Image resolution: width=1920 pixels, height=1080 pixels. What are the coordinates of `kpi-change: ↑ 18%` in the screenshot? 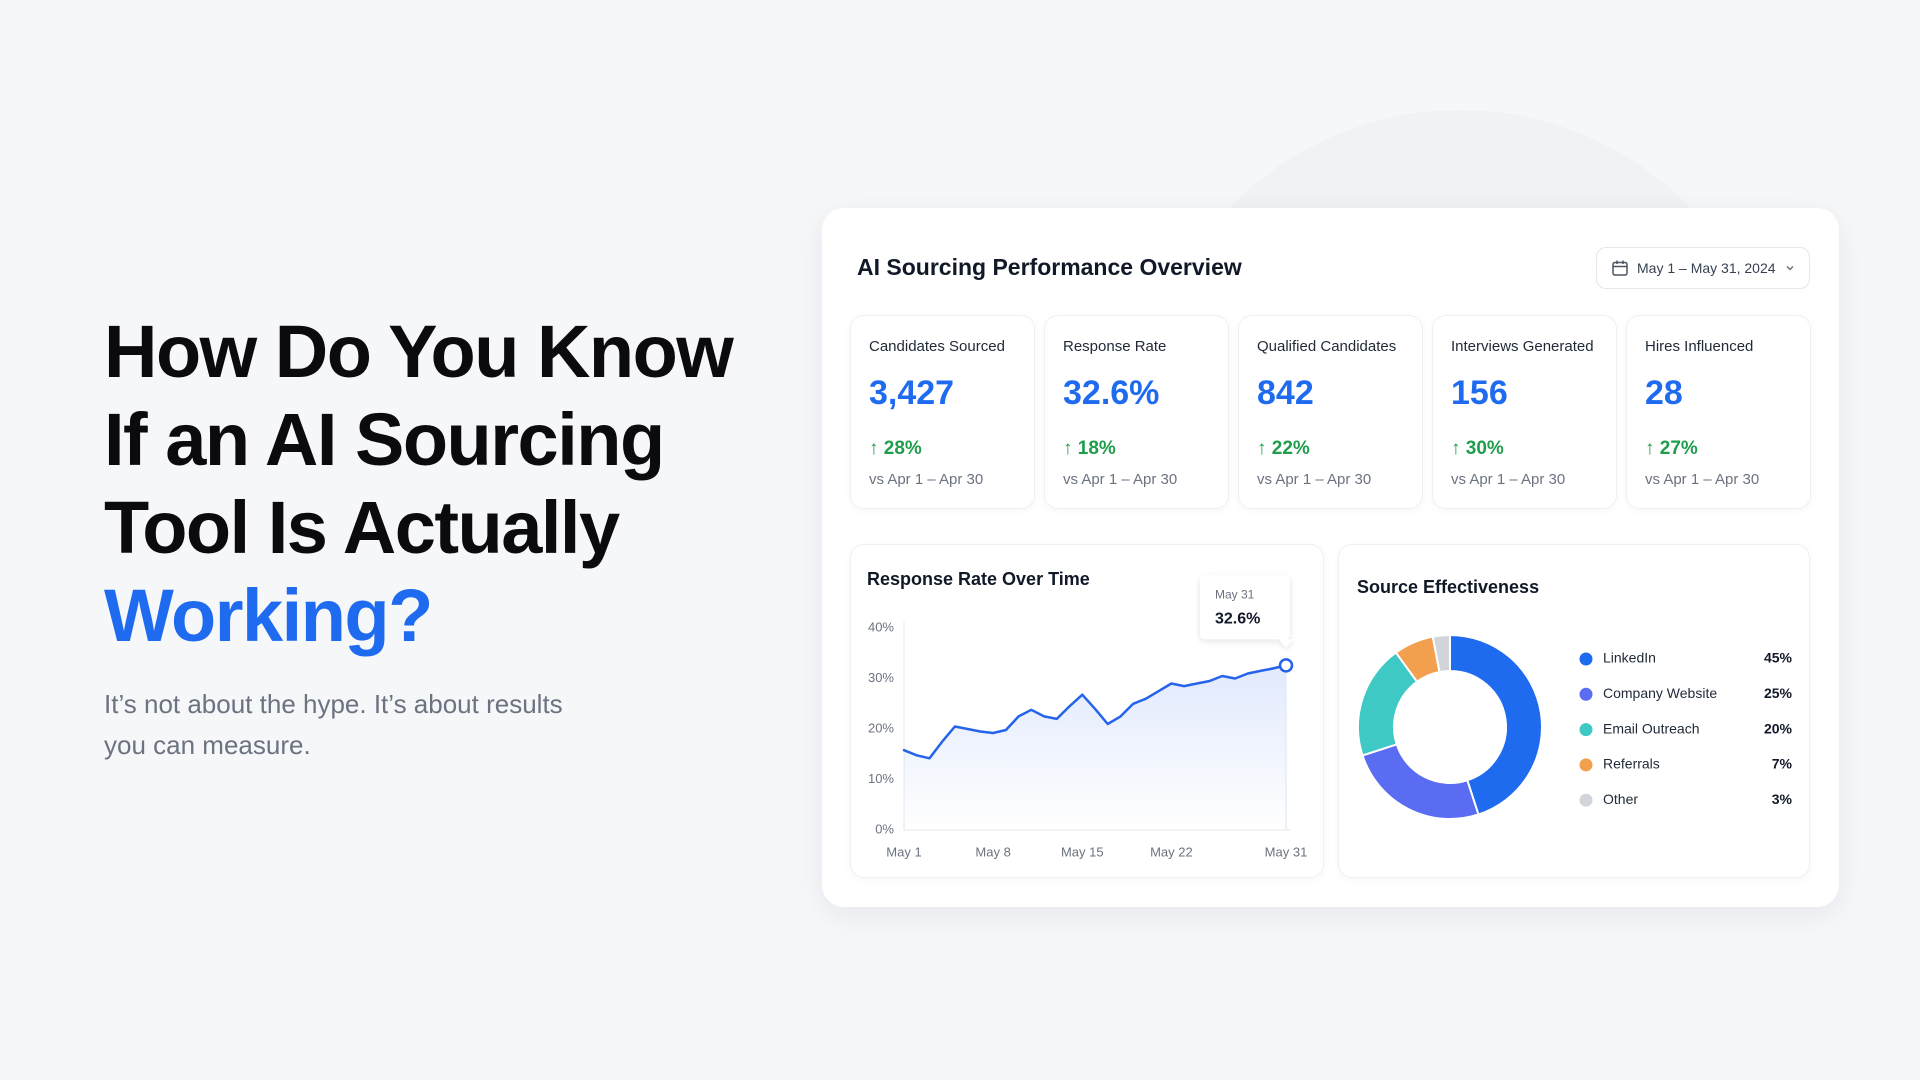 It's located at (1089, 449).